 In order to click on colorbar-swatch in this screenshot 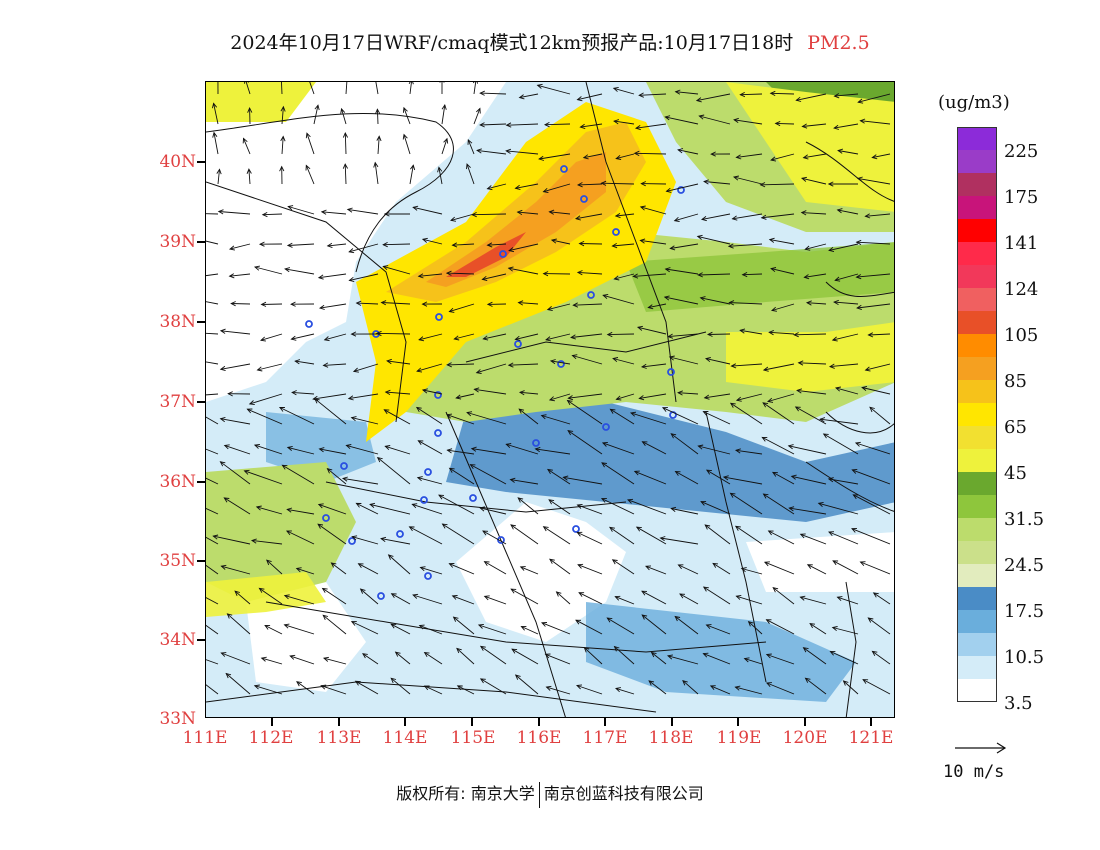, I will do `click(977, 368)`.